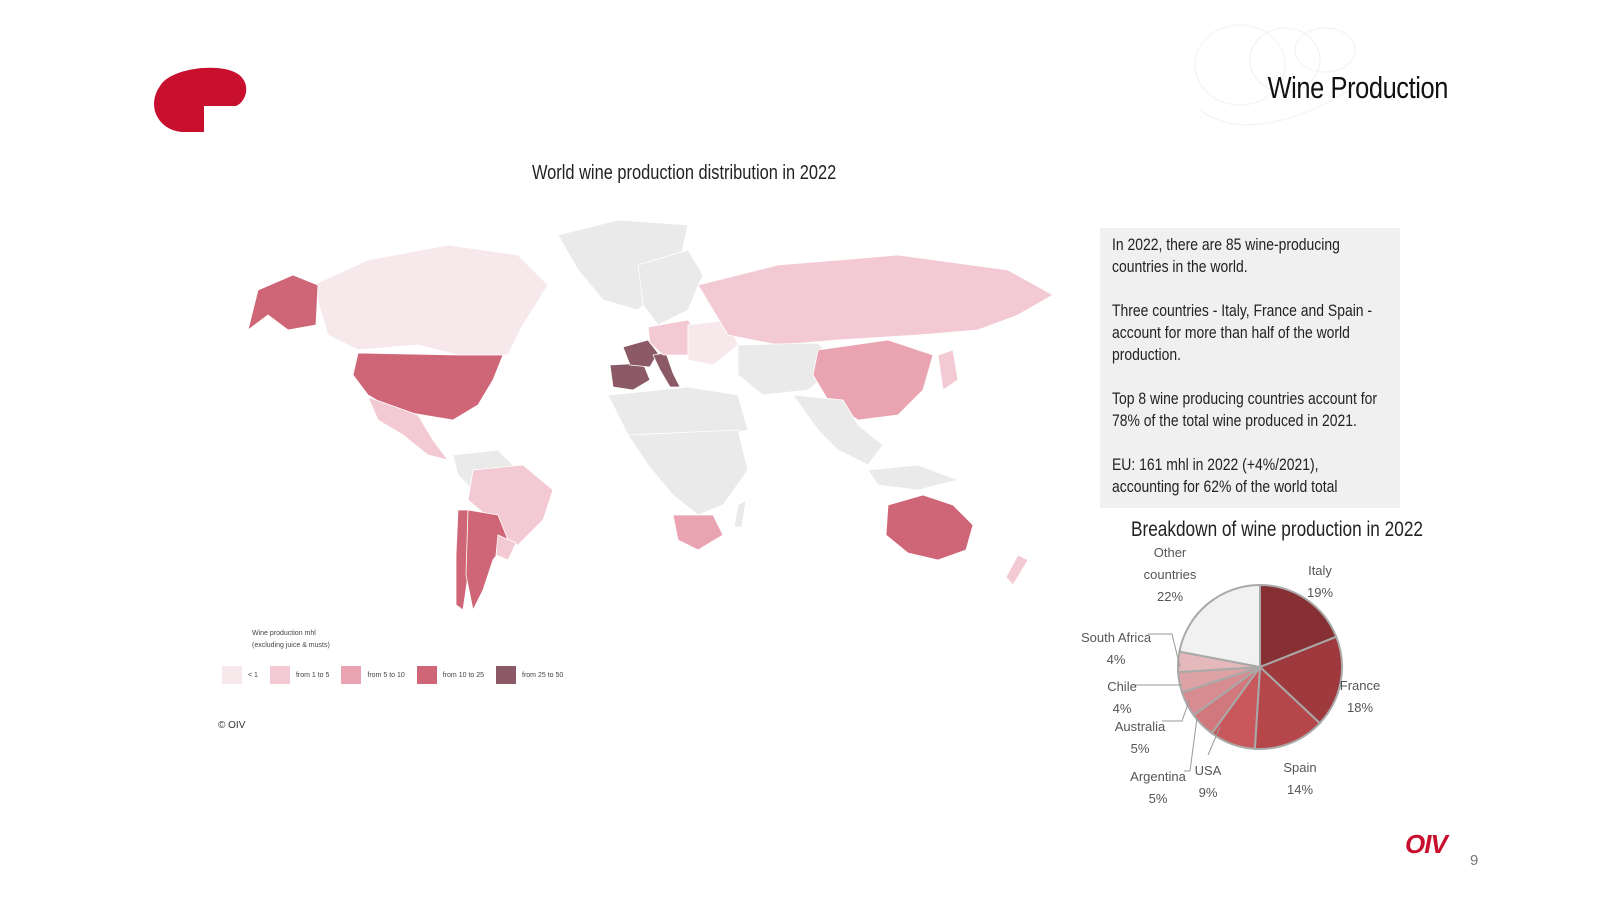  What do you see at coordinates (463, 675) in the screenshot?
I see `legend-label: from 10 to 25` at bounding box center [463, 675].